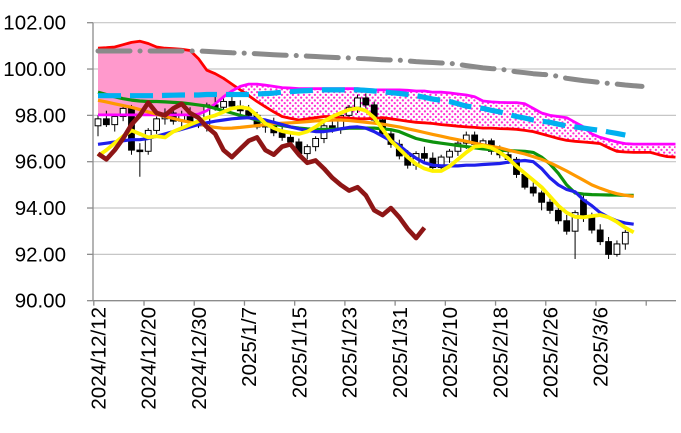  I want to click on x-axis-label: 2025/2/10, so click(450, 352).